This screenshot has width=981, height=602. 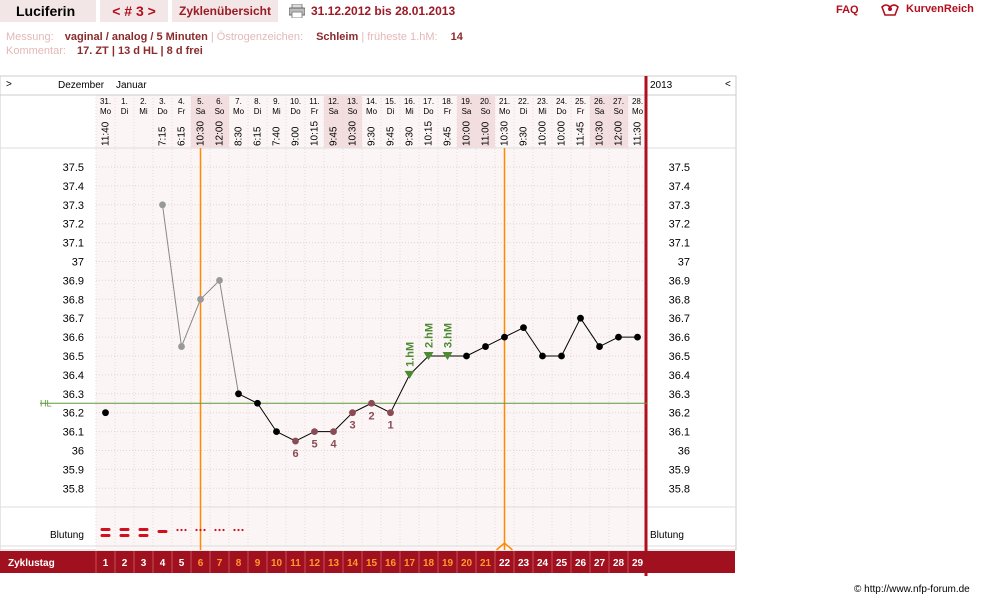 I want to click on header-date: 3., so click(x=162, y=101).